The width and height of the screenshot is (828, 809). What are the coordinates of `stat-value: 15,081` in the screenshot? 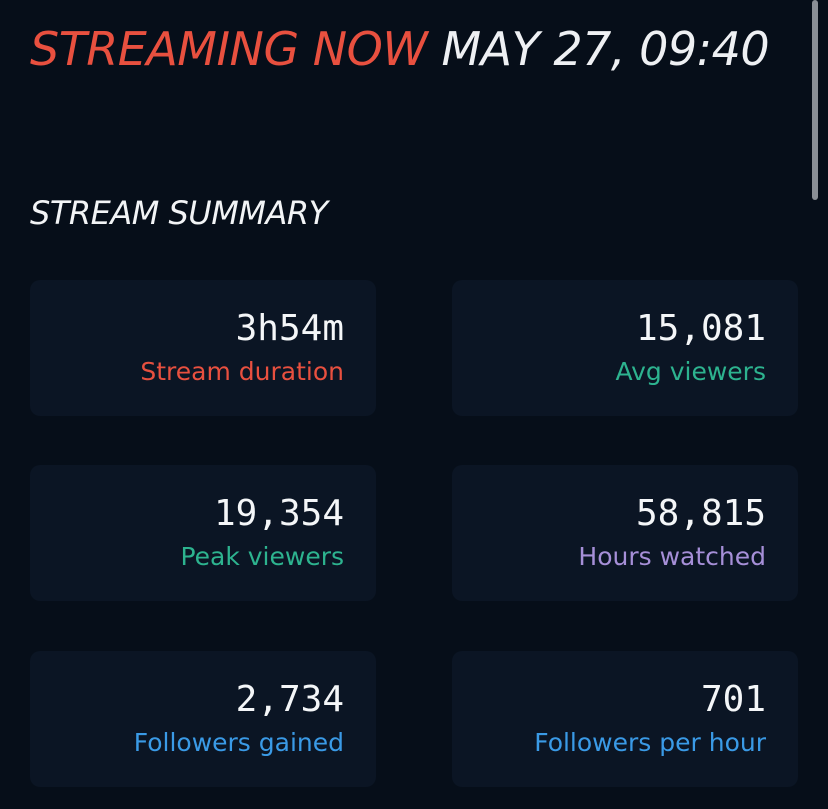 It's located at (700, 328).